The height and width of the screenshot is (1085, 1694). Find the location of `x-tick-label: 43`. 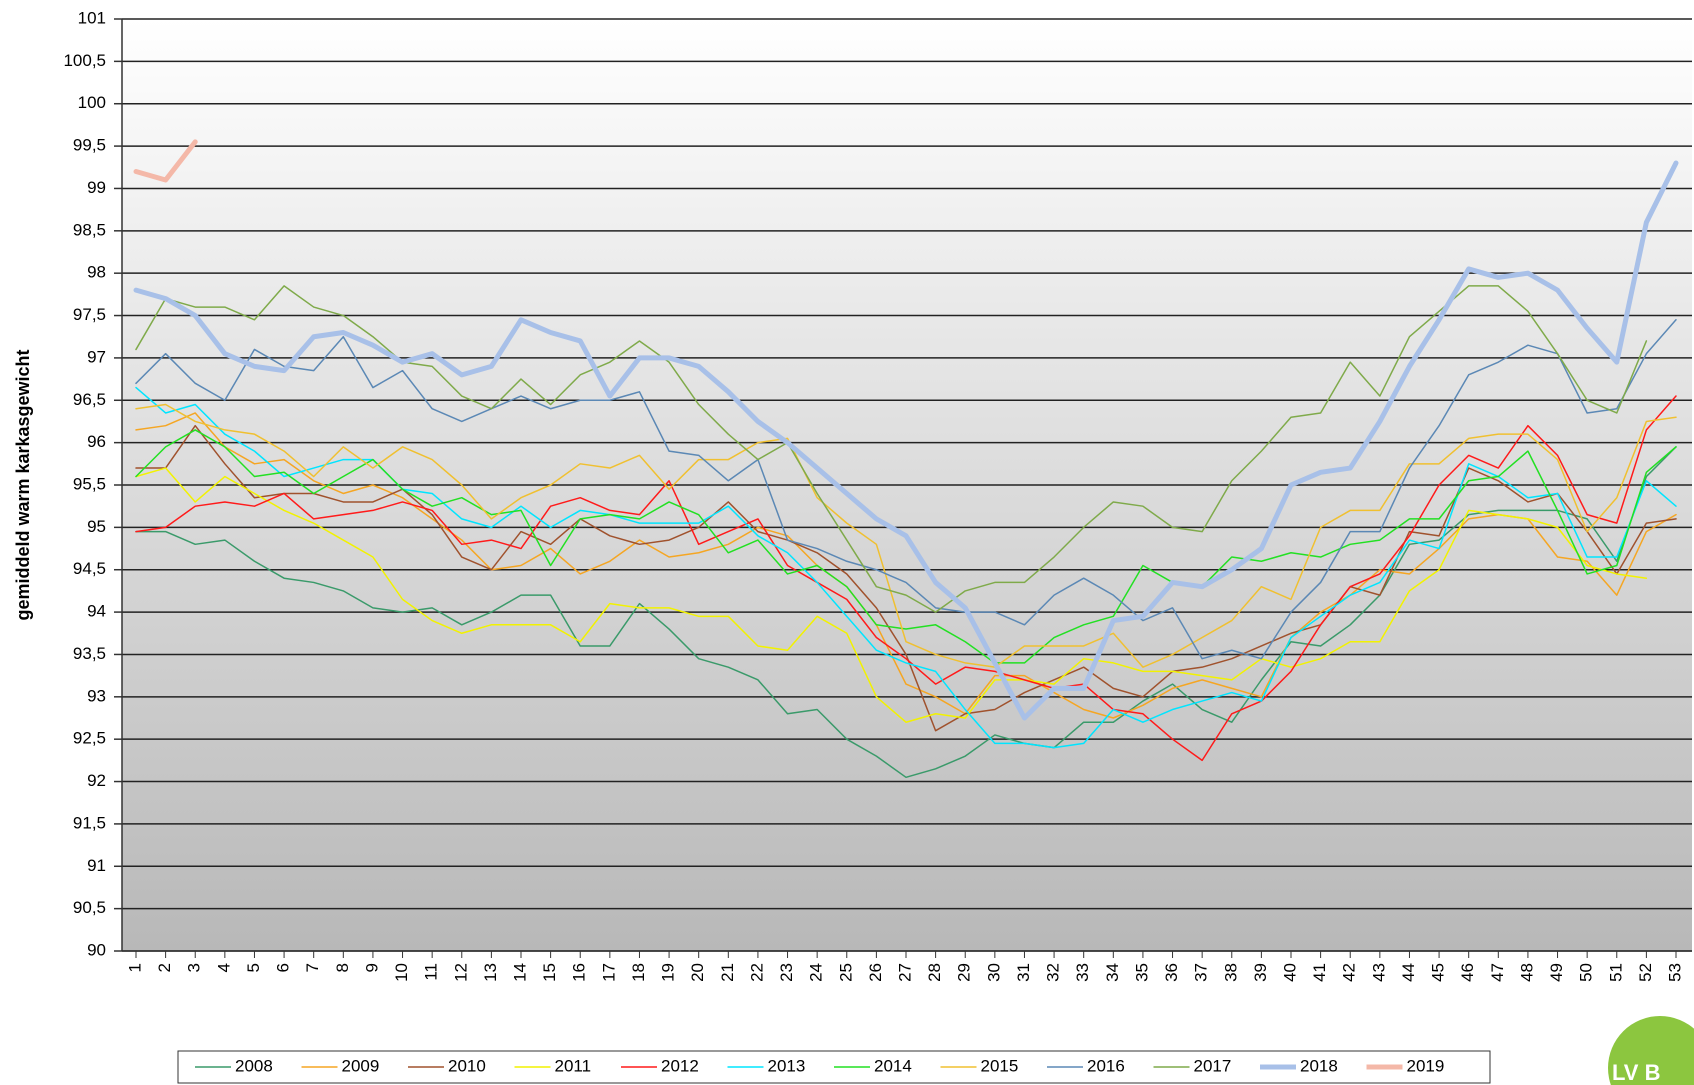

x-tick-label: 43 is located at coordinates (1378, 972).